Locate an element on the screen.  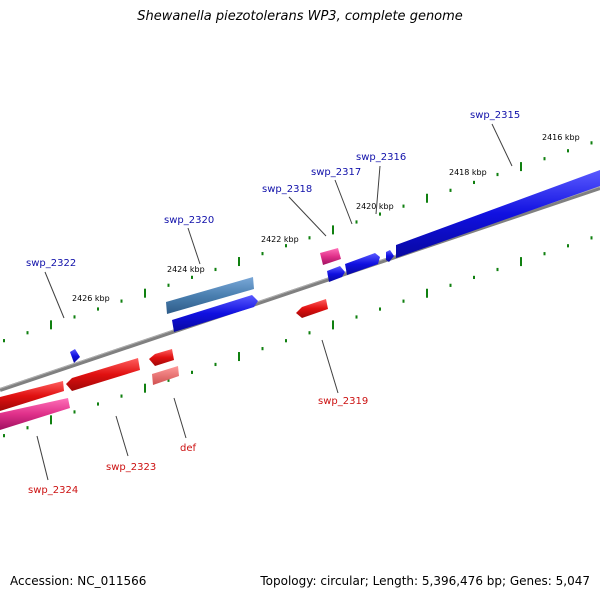
gene-swp-2318-rna is located at coordinates (330, 256).